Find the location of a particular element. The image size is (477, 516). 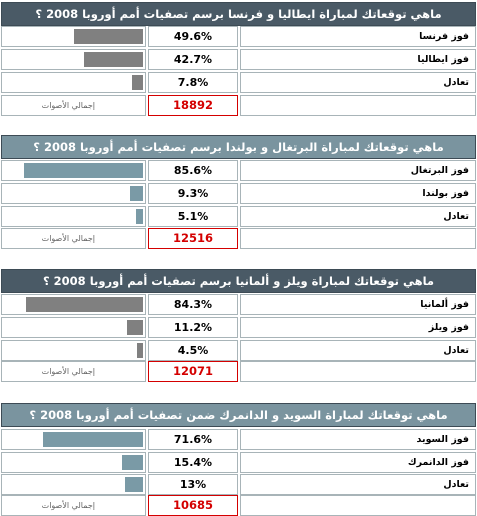

percentage-value: 49.6% is located at coordinates (193, 36).